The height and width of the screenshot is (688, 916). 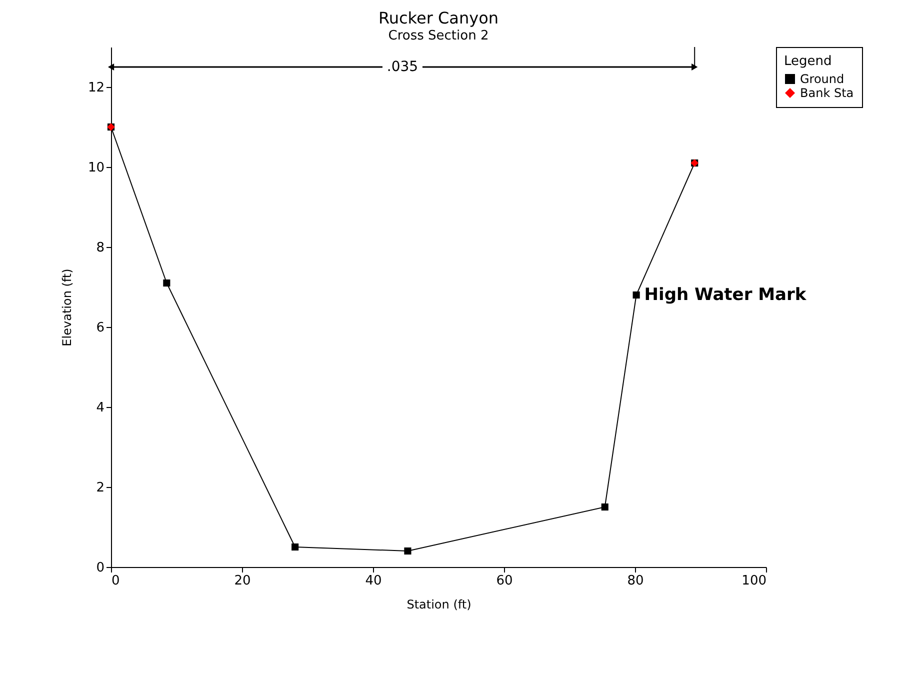 I want to click on x-tick-label: 80, so click(x=635, y=581).